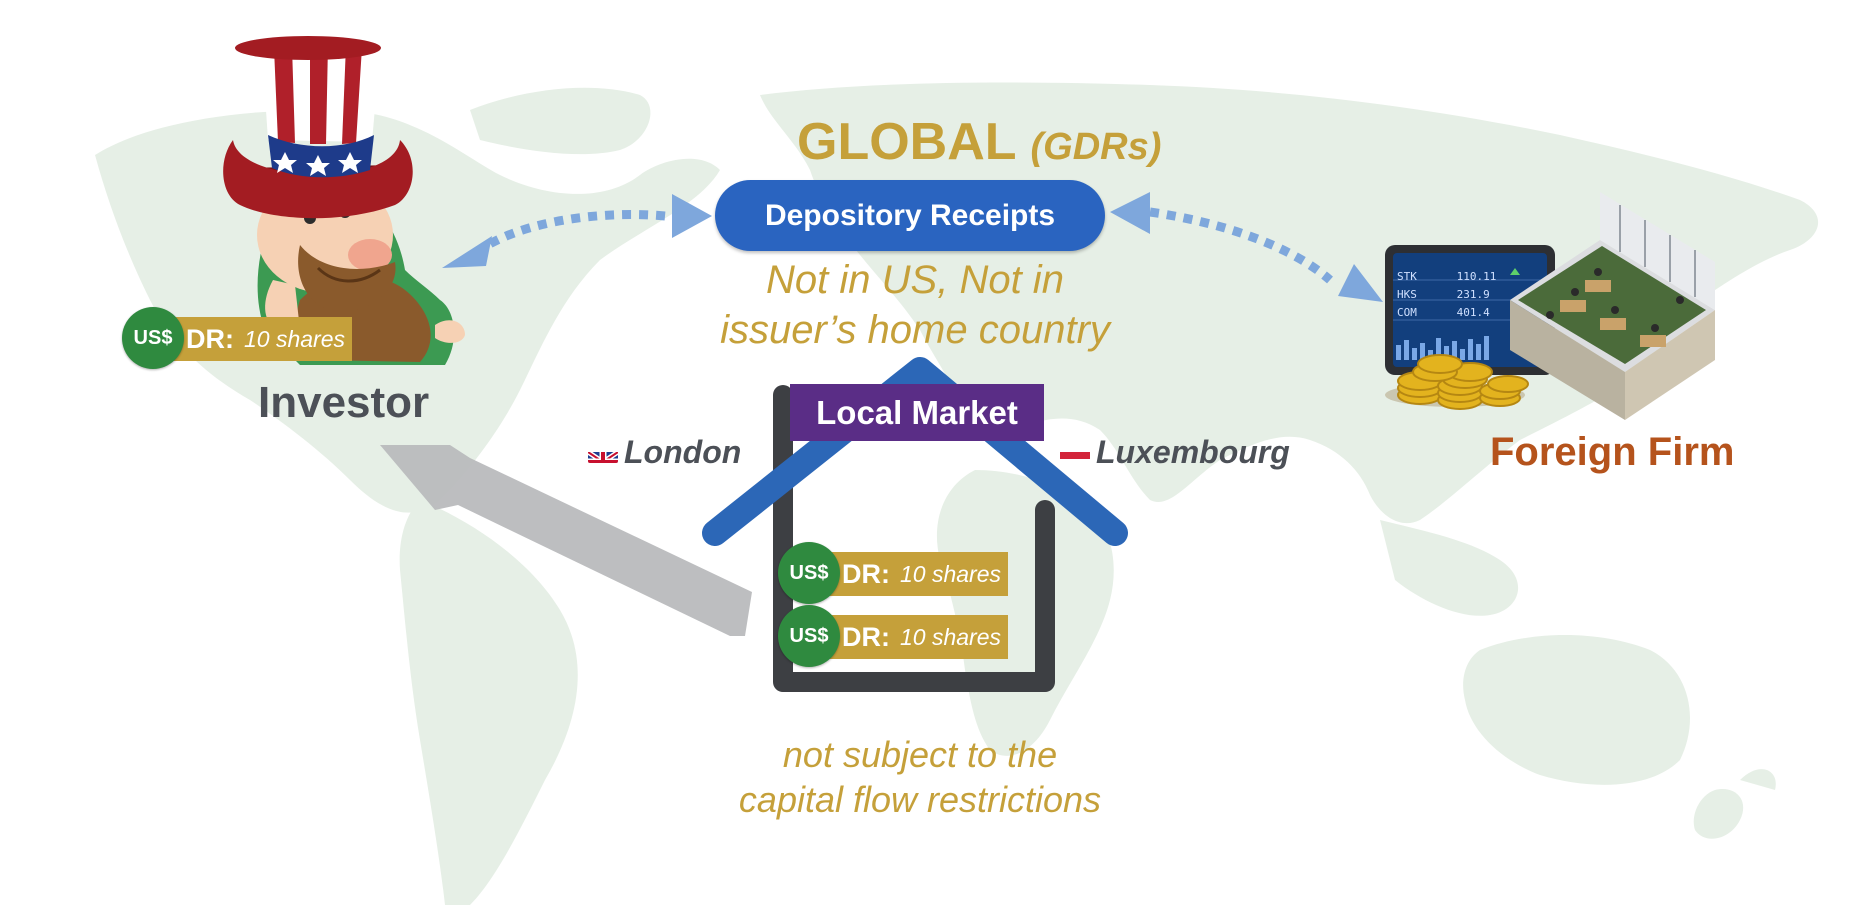  Describe the element at coordinates (571, 232) in the screenshot. I see `dotted-arrow-investor` at that location.